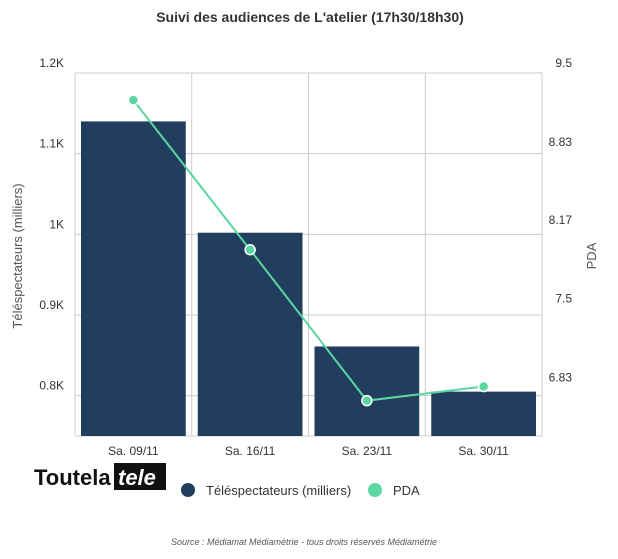  What do you see at coordinates (278, 490) in the screenshot?
I see `legend-label-bars: Téléspectateurs (milliers)` at bounding box center [278, 490].